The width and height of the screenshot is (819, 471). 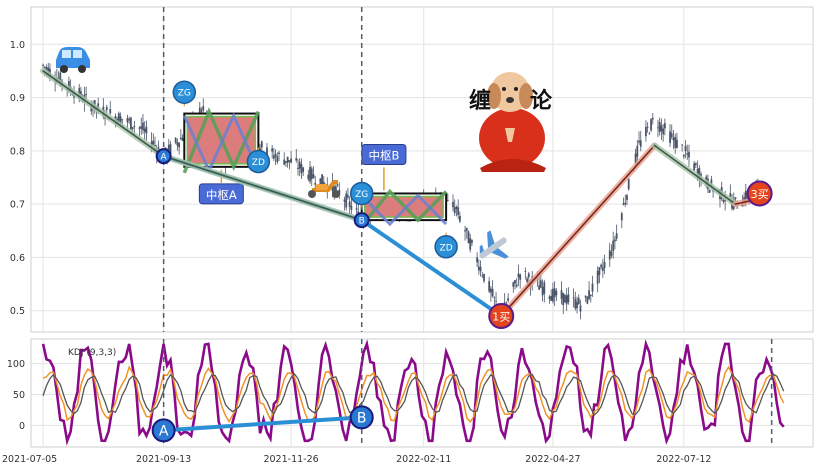 What do you see at coordinates (423, 459) in the screenshot?
I see `x-tick-label: 2022-02-11` at bounding box center [423, 459].